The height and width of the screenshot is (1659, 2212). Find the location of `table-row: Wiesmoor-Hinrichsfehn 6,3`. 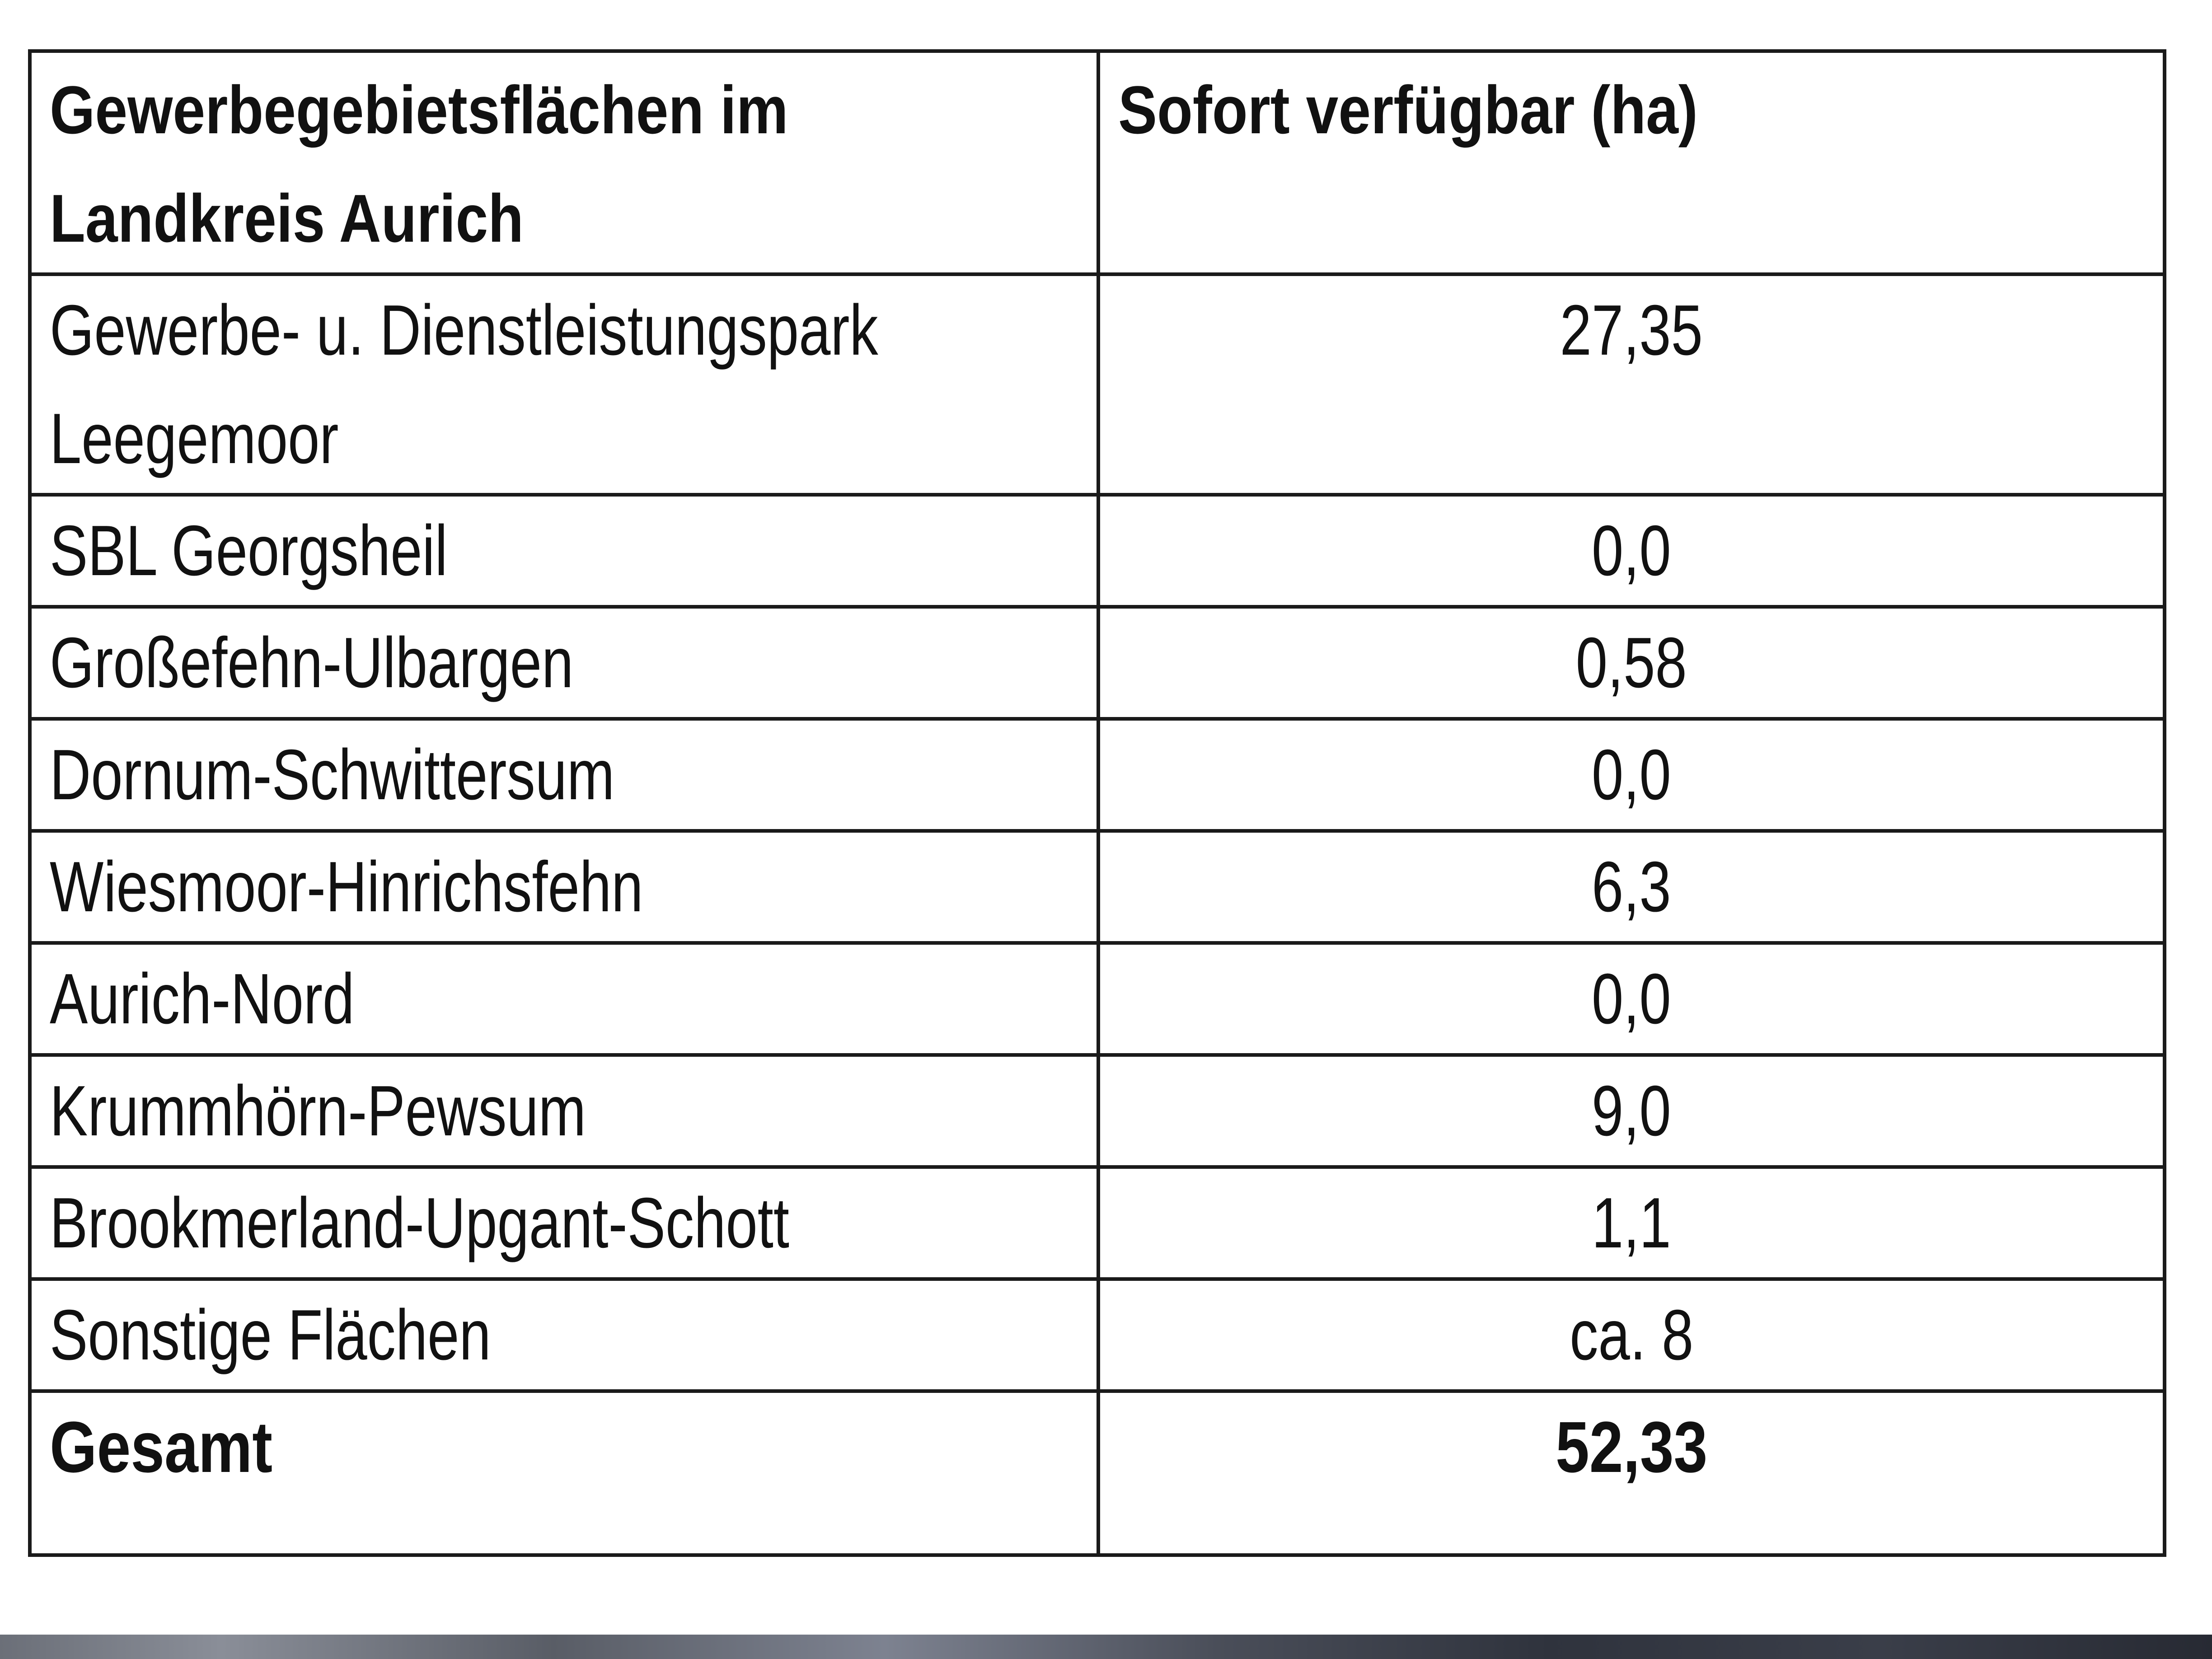

table-row: Wiesmoor-Hinrichsfehn 6,3 is located at coordinates (1097, 887).